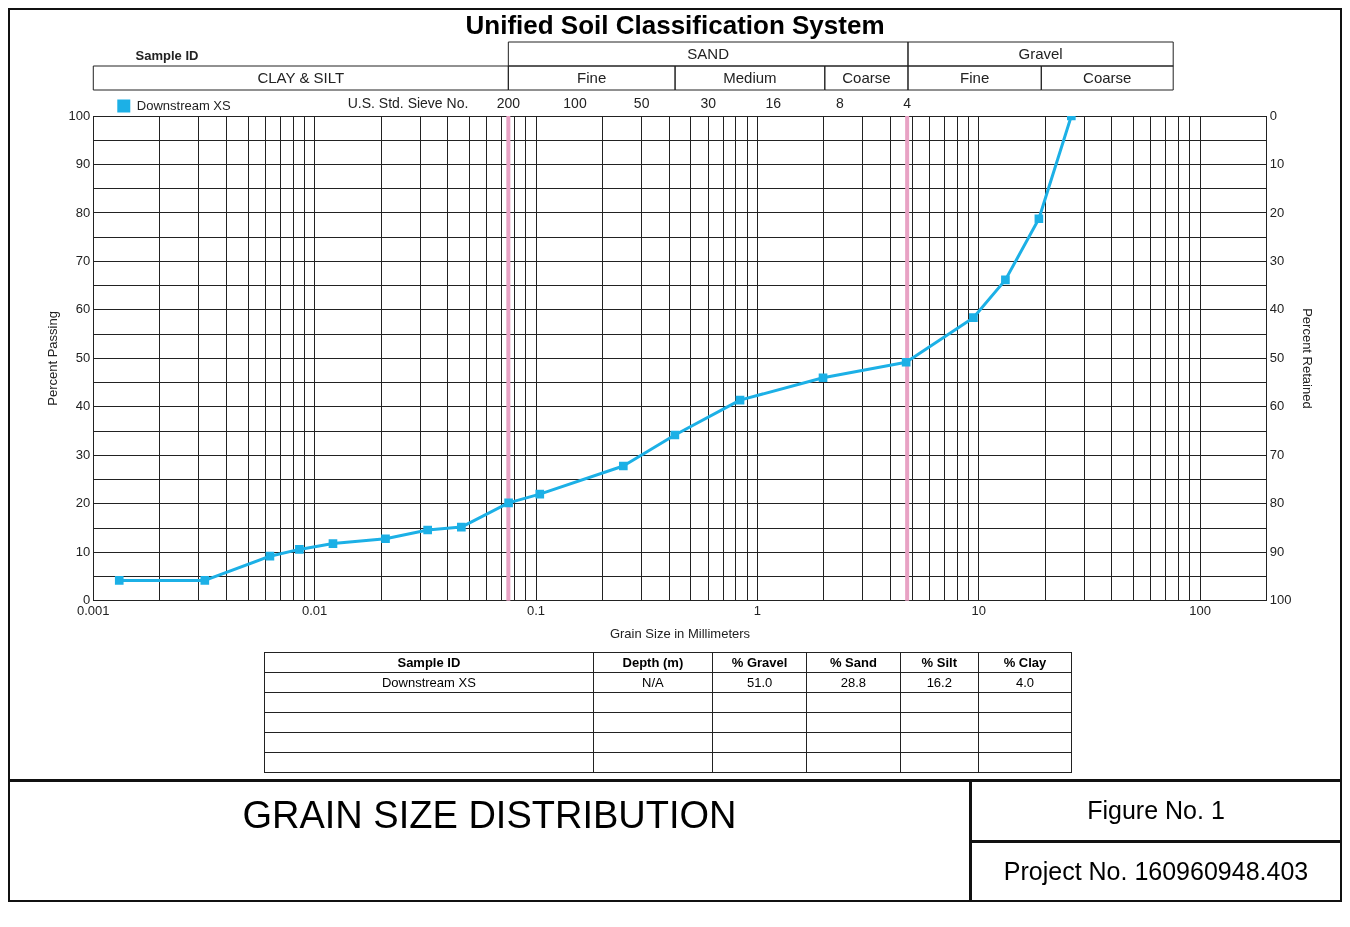  Describe the element at coordinates (1156, 869) in the screenshot. I see `text: Project No. 160960948.403` at that location.